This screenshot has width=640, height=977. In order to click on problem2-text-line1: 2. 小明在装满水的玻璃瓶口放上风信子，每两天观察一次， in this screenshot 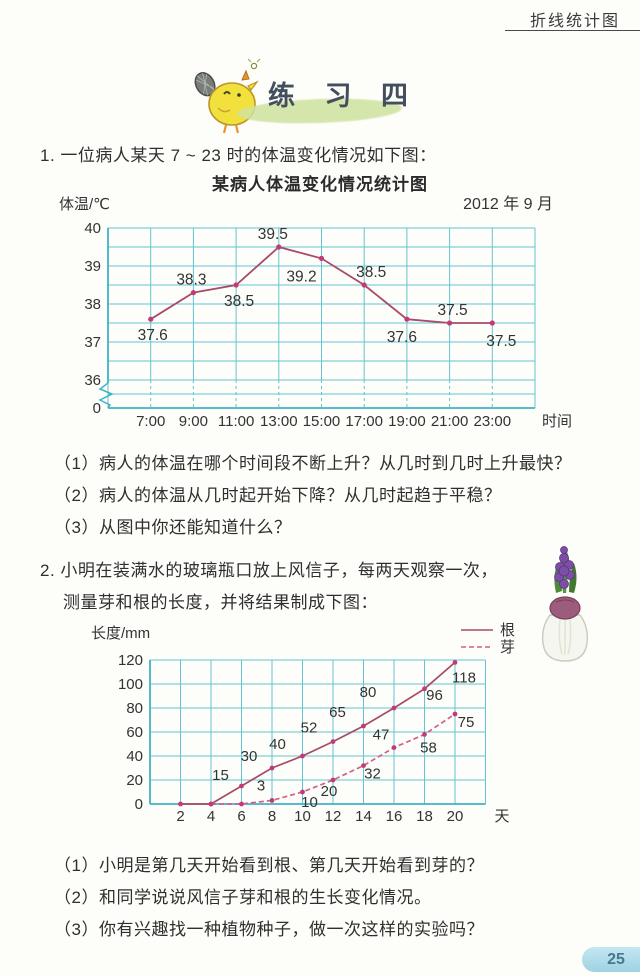, I will do `click(269, 570)`.